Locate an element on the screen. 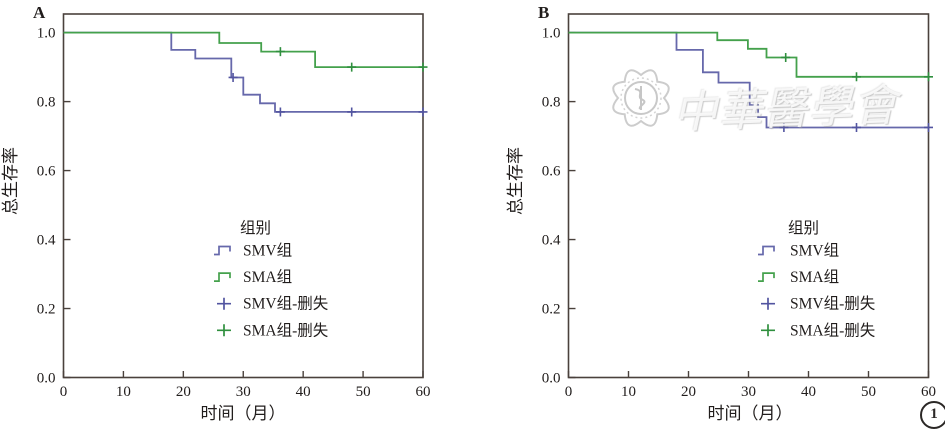 Image resolution: width=945 pixels, height=429 pixels. panel-label: B is located at coordinates (543, 12).